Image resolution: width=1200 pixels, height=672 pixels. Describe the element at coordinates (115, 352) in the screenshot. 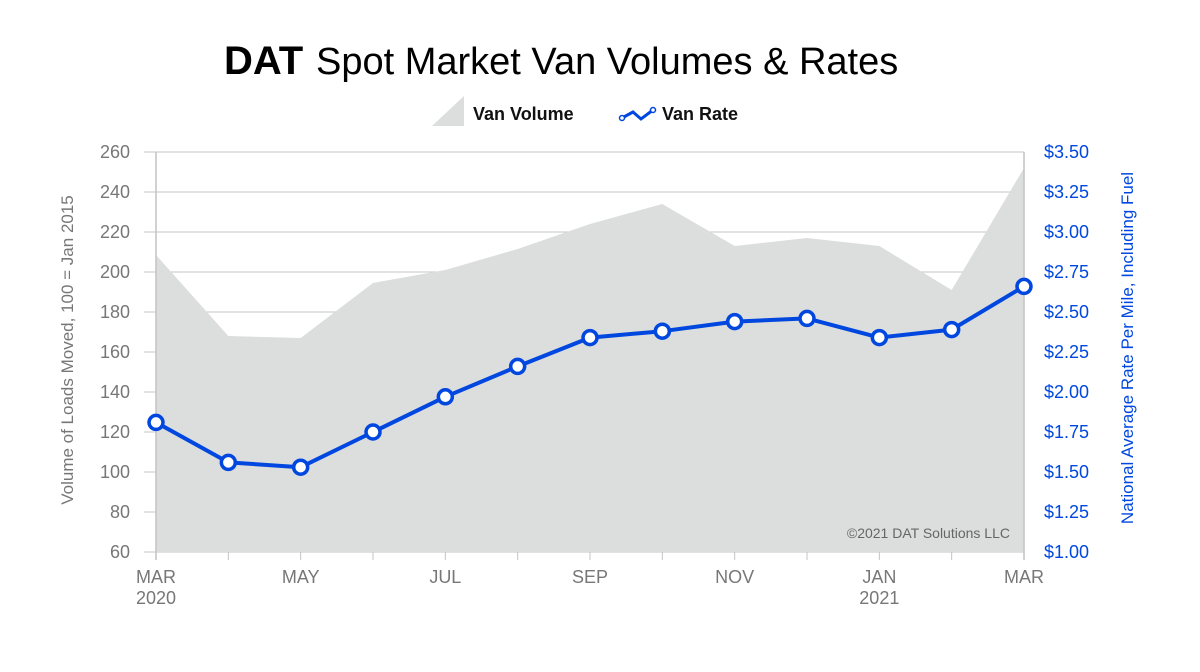

I see `y-left-tick-label: 160` at that location.